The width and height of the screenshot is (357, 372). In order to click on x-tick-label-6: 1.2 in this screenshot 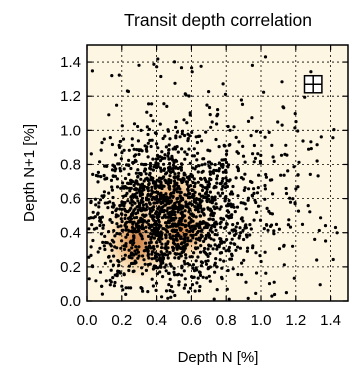, I will do `click(295, 320)`.